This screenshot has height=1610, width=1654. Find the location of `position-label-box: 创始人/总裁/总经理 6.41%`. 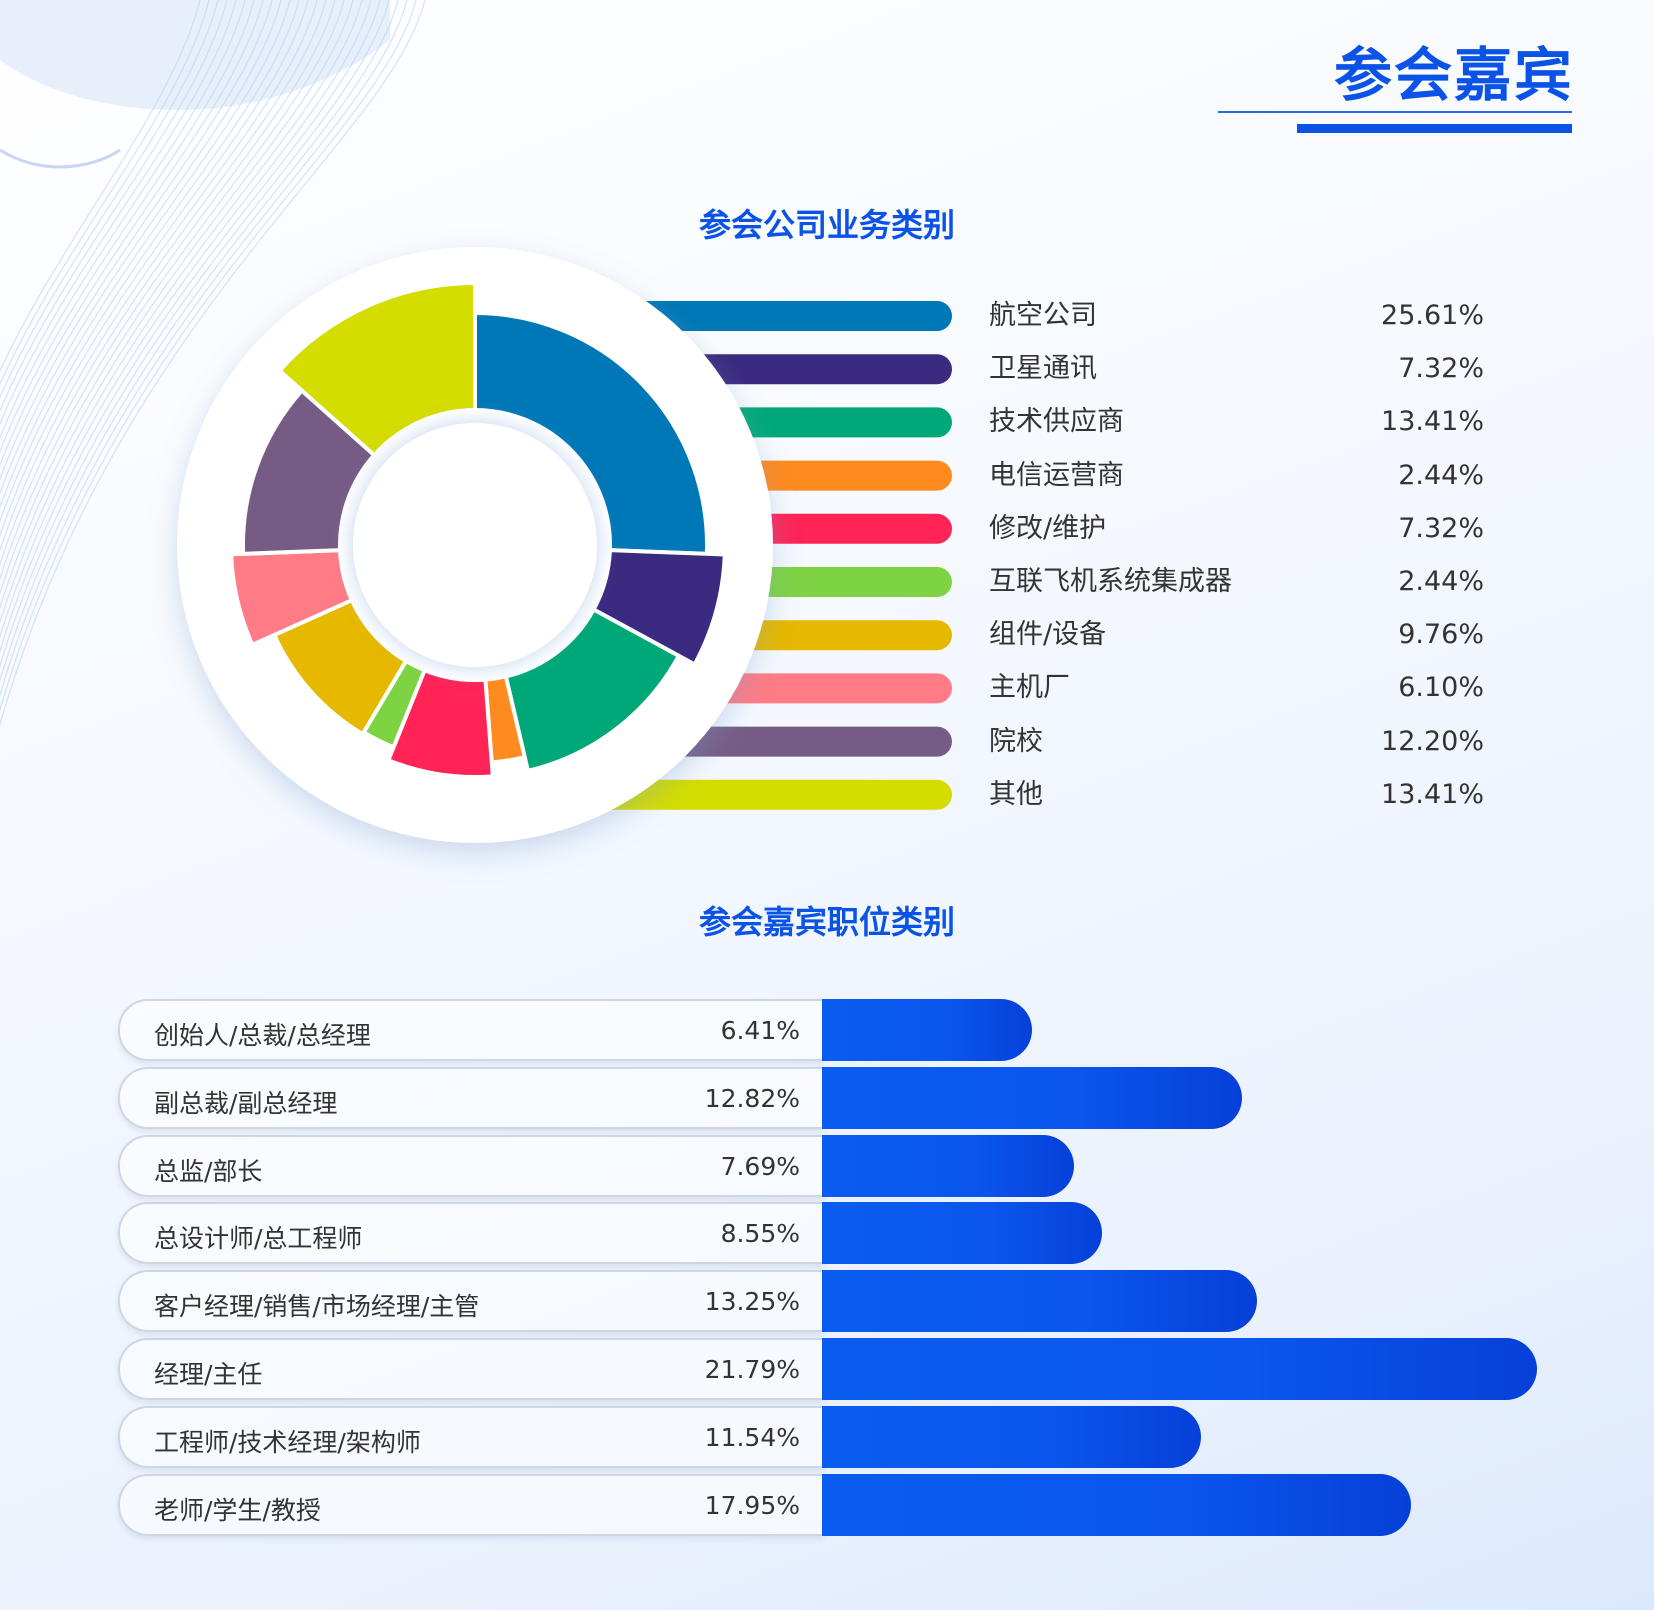

position-label-box: 创始人/总裁/总经理 6.41% is located at coordinates (471, 1030).